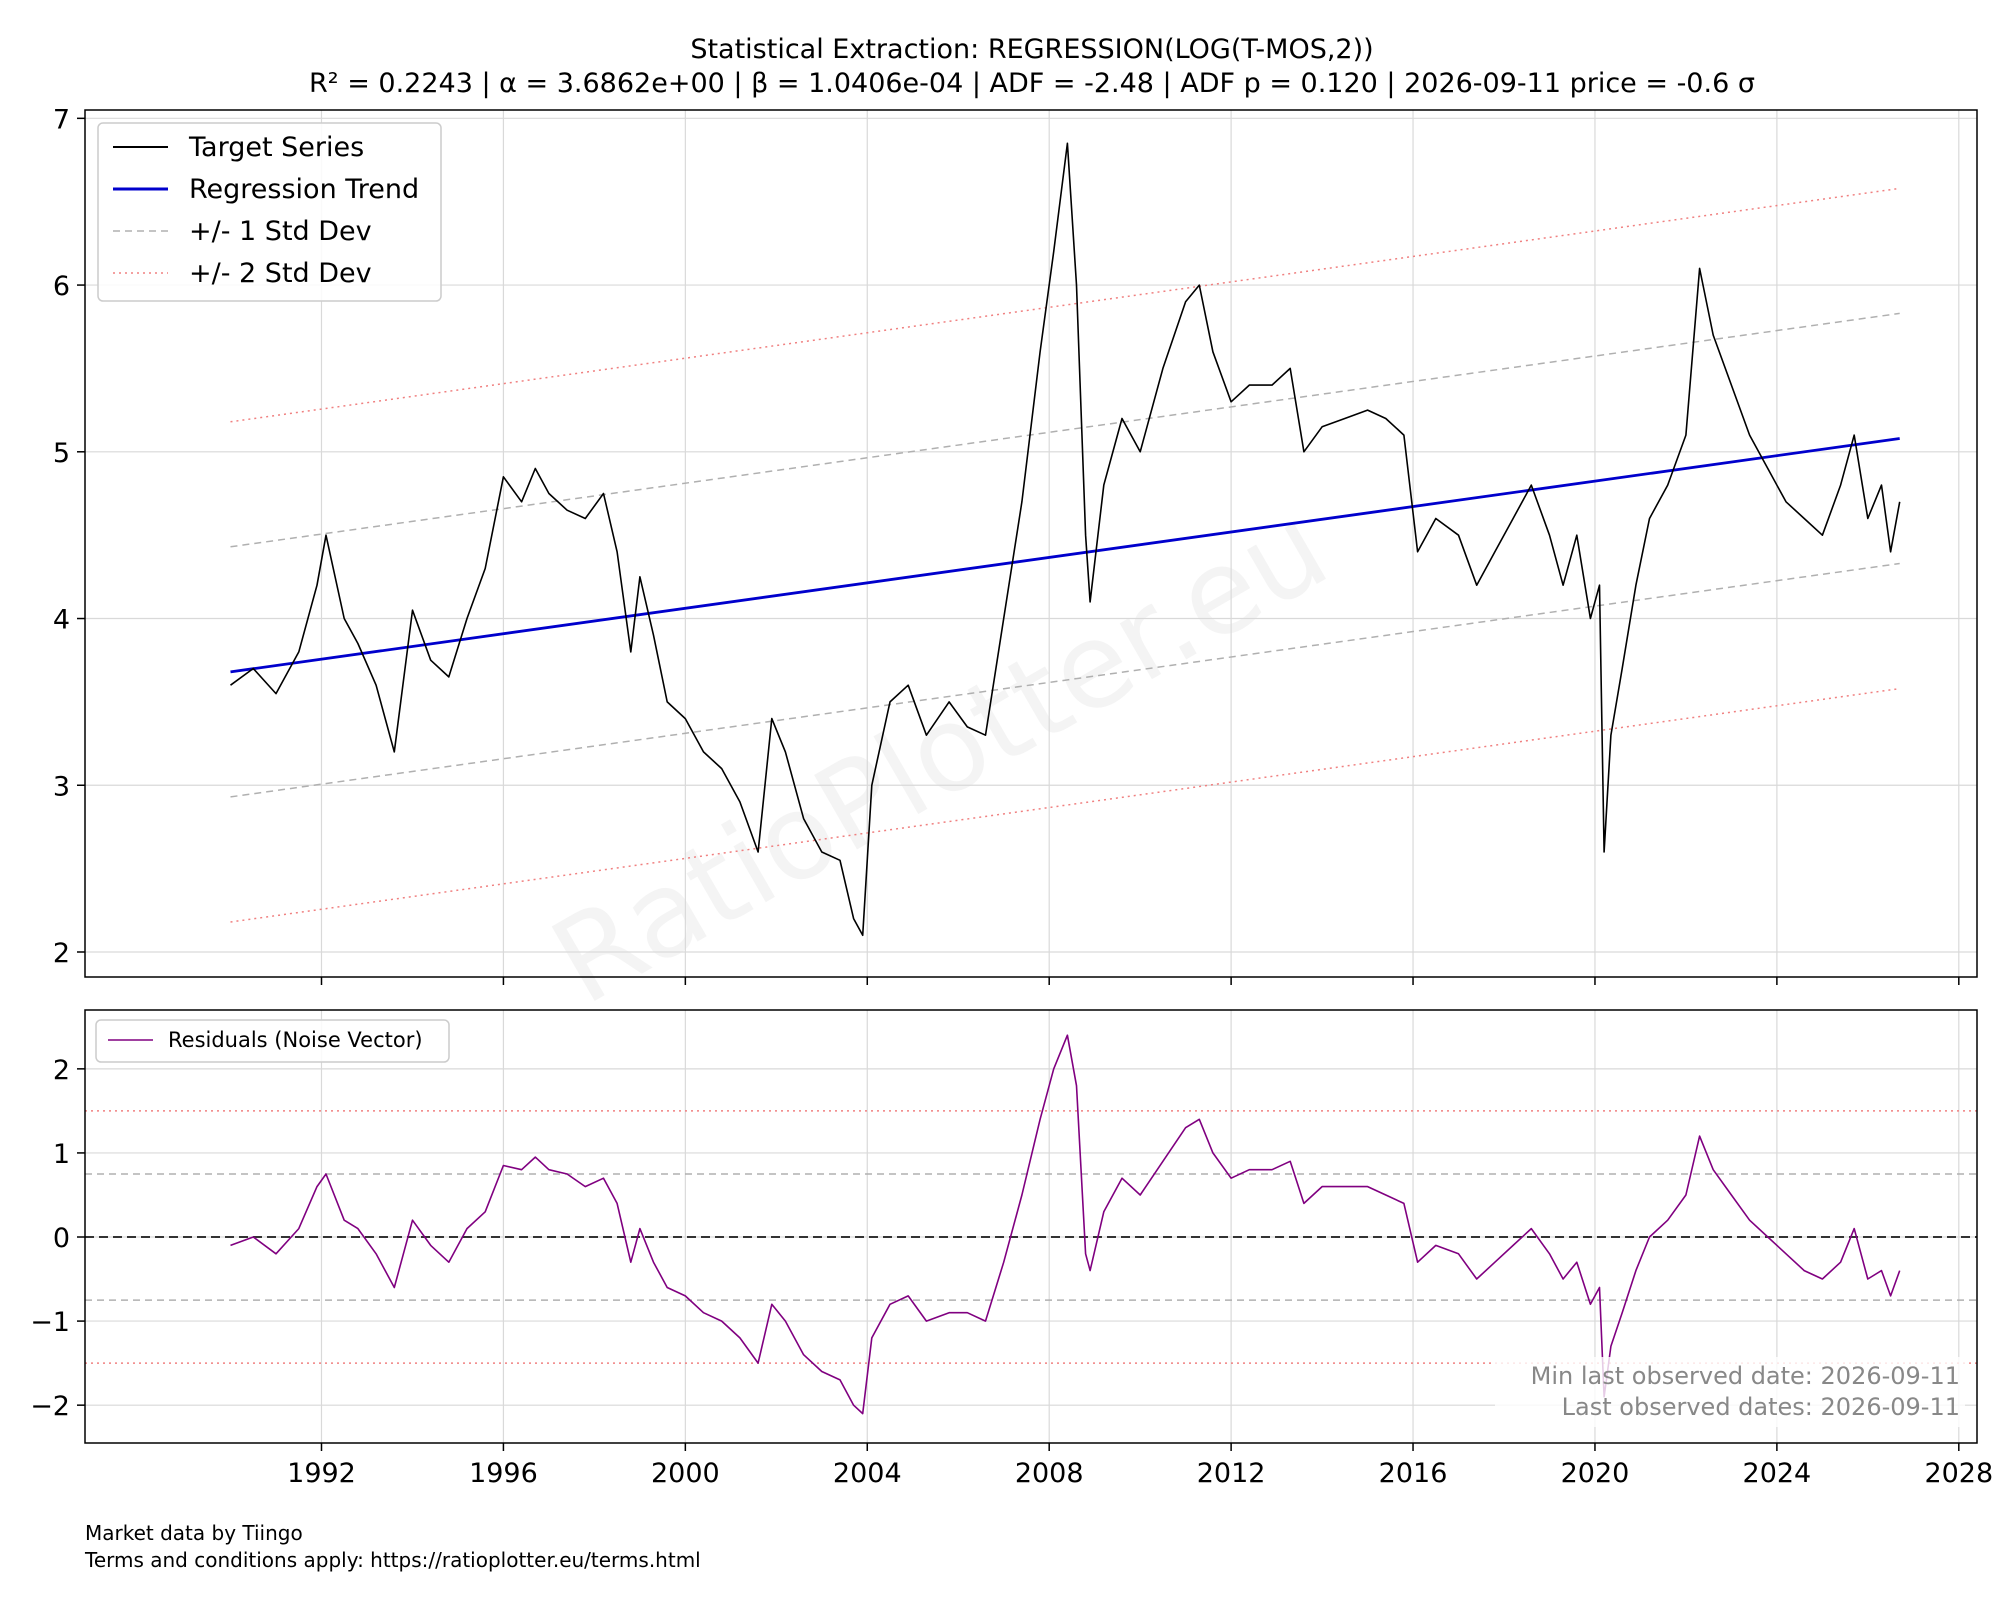 The image size is (2016, 1604). I want to click on annotation-last-dates: Last observed dates: 2026-09-11, so click(1761, 1407).